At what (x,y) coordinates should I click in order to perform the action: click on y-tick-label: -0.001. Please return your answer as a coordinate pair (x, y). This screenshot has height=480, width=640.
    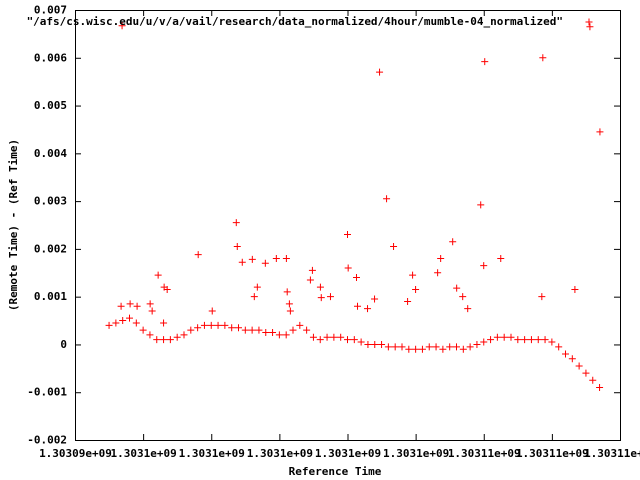
    Looking at the image, I should click on (47, 392).